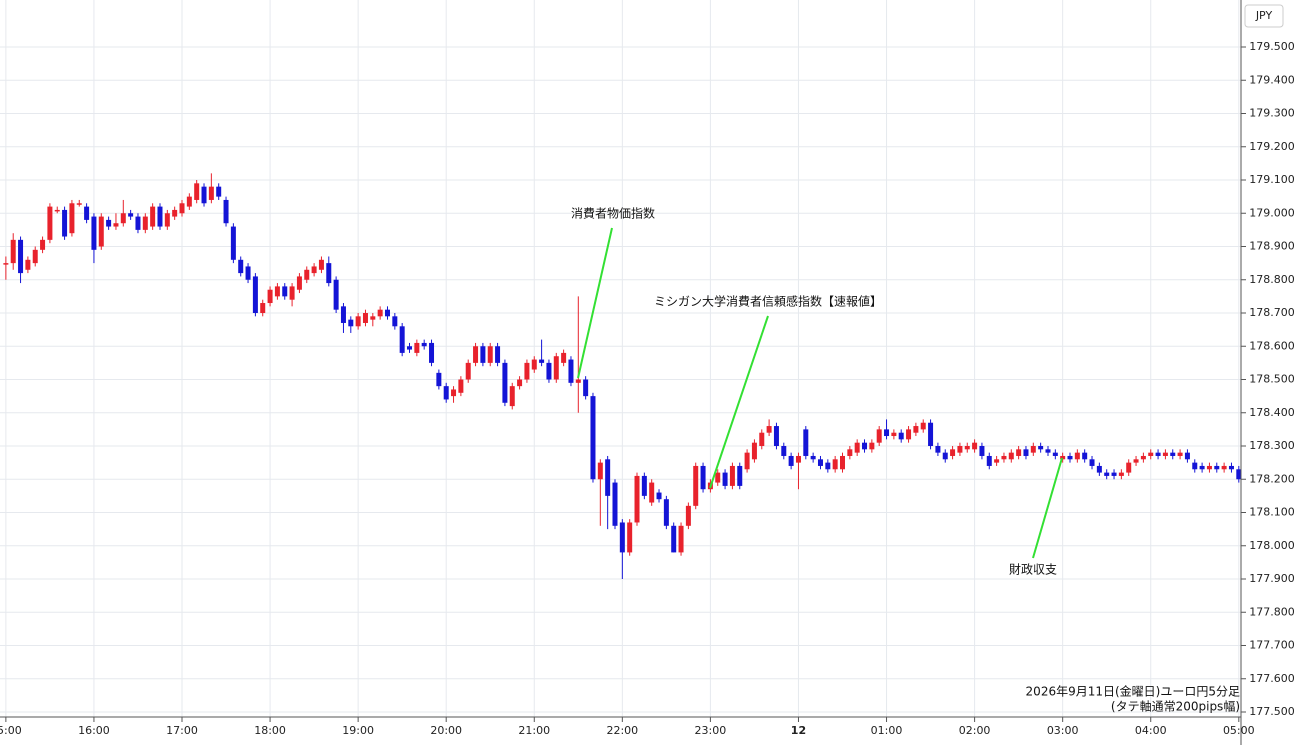 Image resolution: width=1300 pixels, height=745 pixels. I want to click on x-tick-label: 20:00, so click(446, 730).